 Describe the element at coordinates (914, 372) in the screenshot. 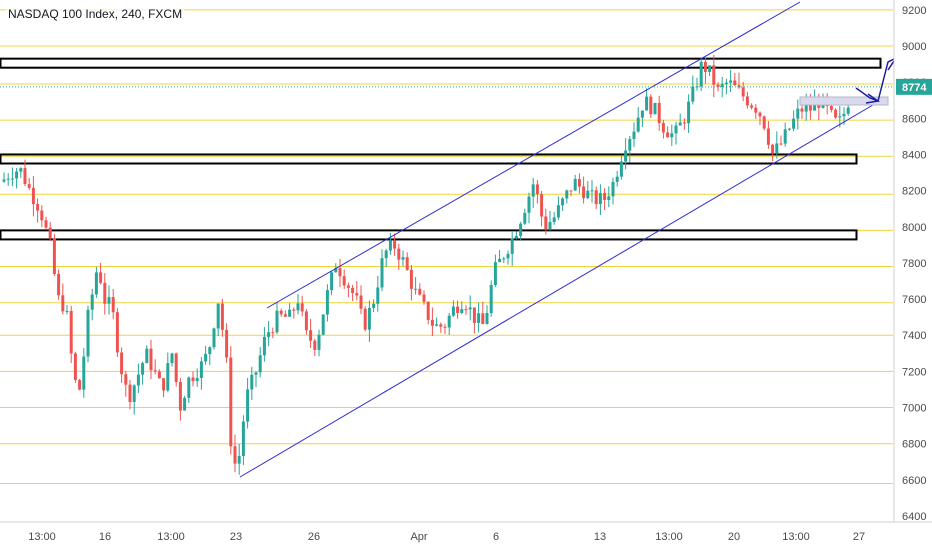

I see `y-tick-label: 7200` at that location.